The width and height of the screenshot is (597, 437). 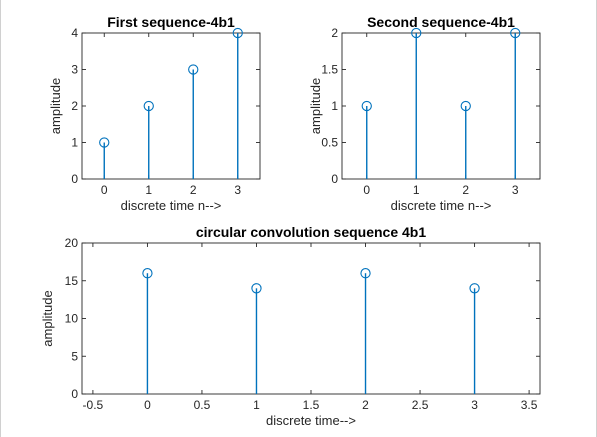 What do you see at coordinates (529, 405) in the screenshot?
I see `x-tick-label: 3.5` at bounding box center [529, 405].